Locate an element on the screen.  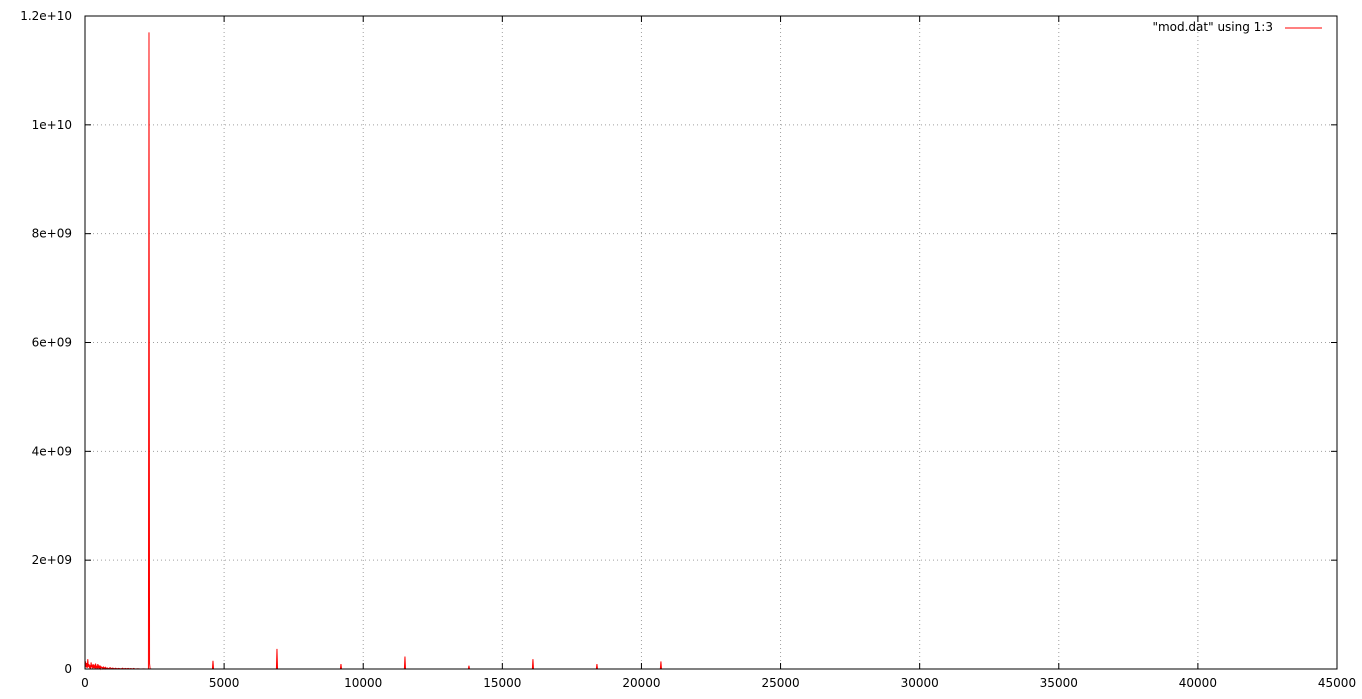
y-tick-label: 4e+09 is located at coordinates (52, 451).